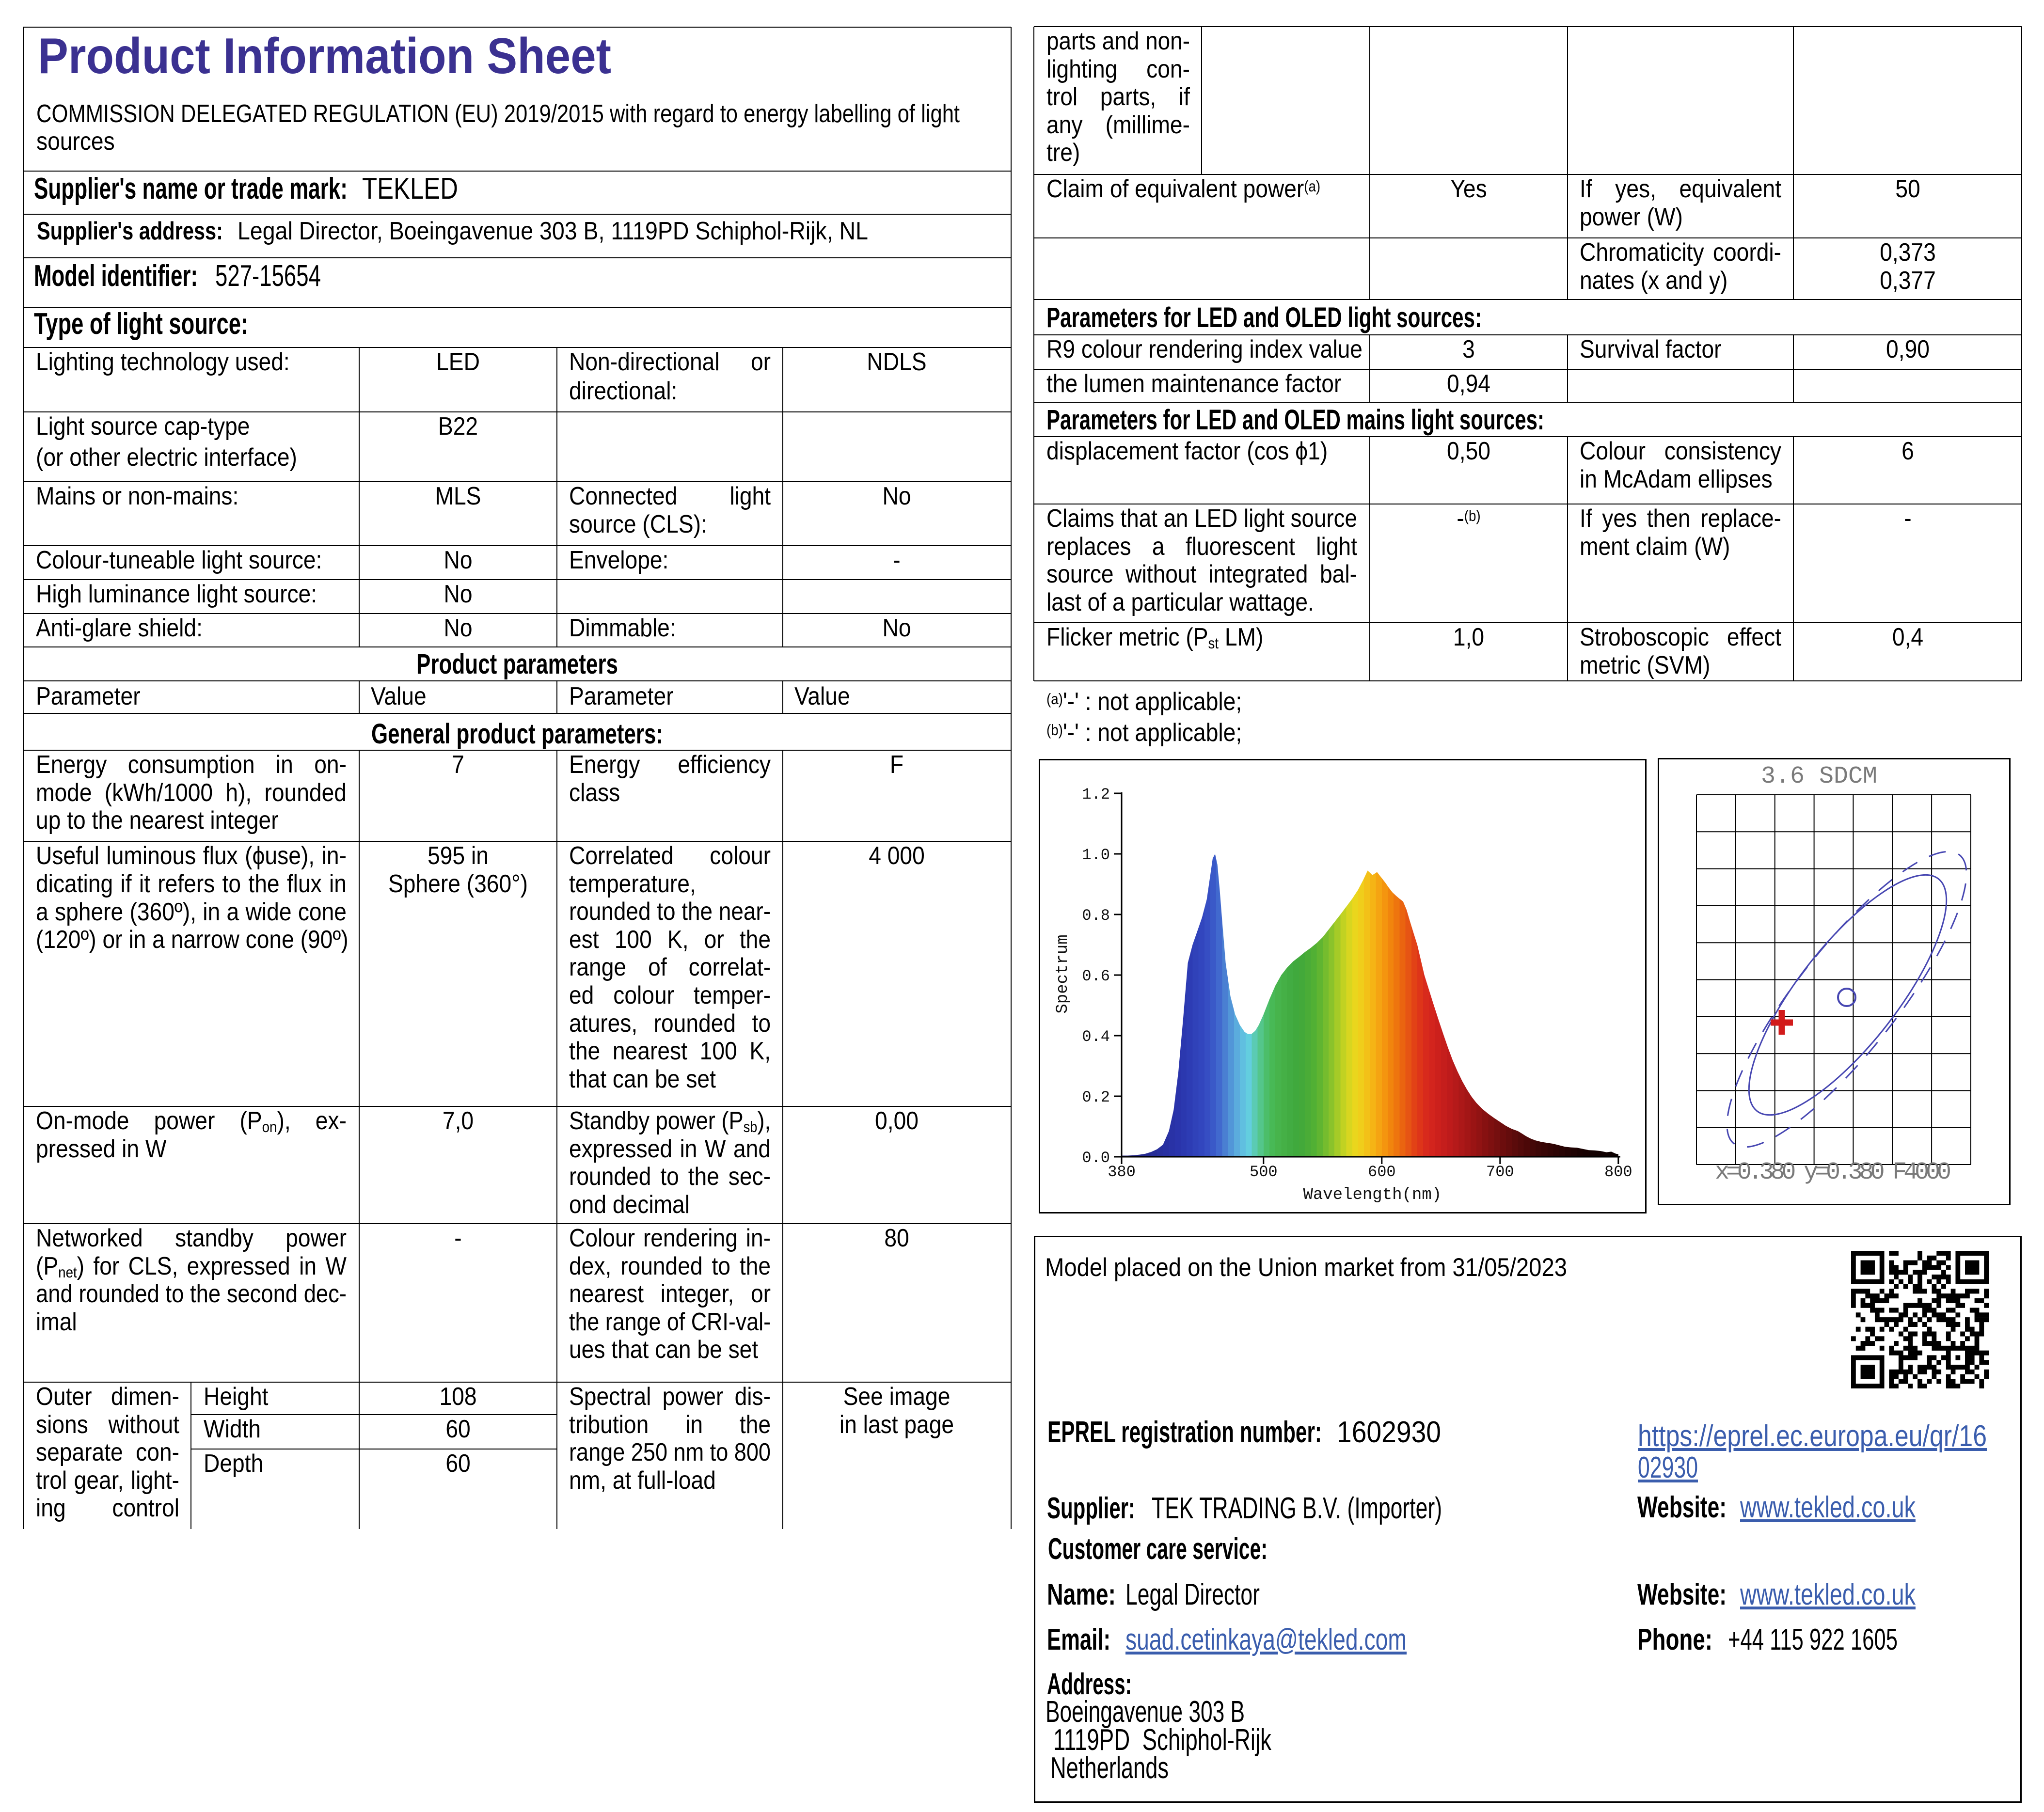 The height and width of the screenshot is (1812, 2044). Describe the element at coordinates (1096, 1097) in the screenshot. I see `svg-text: 0.2` at that location.